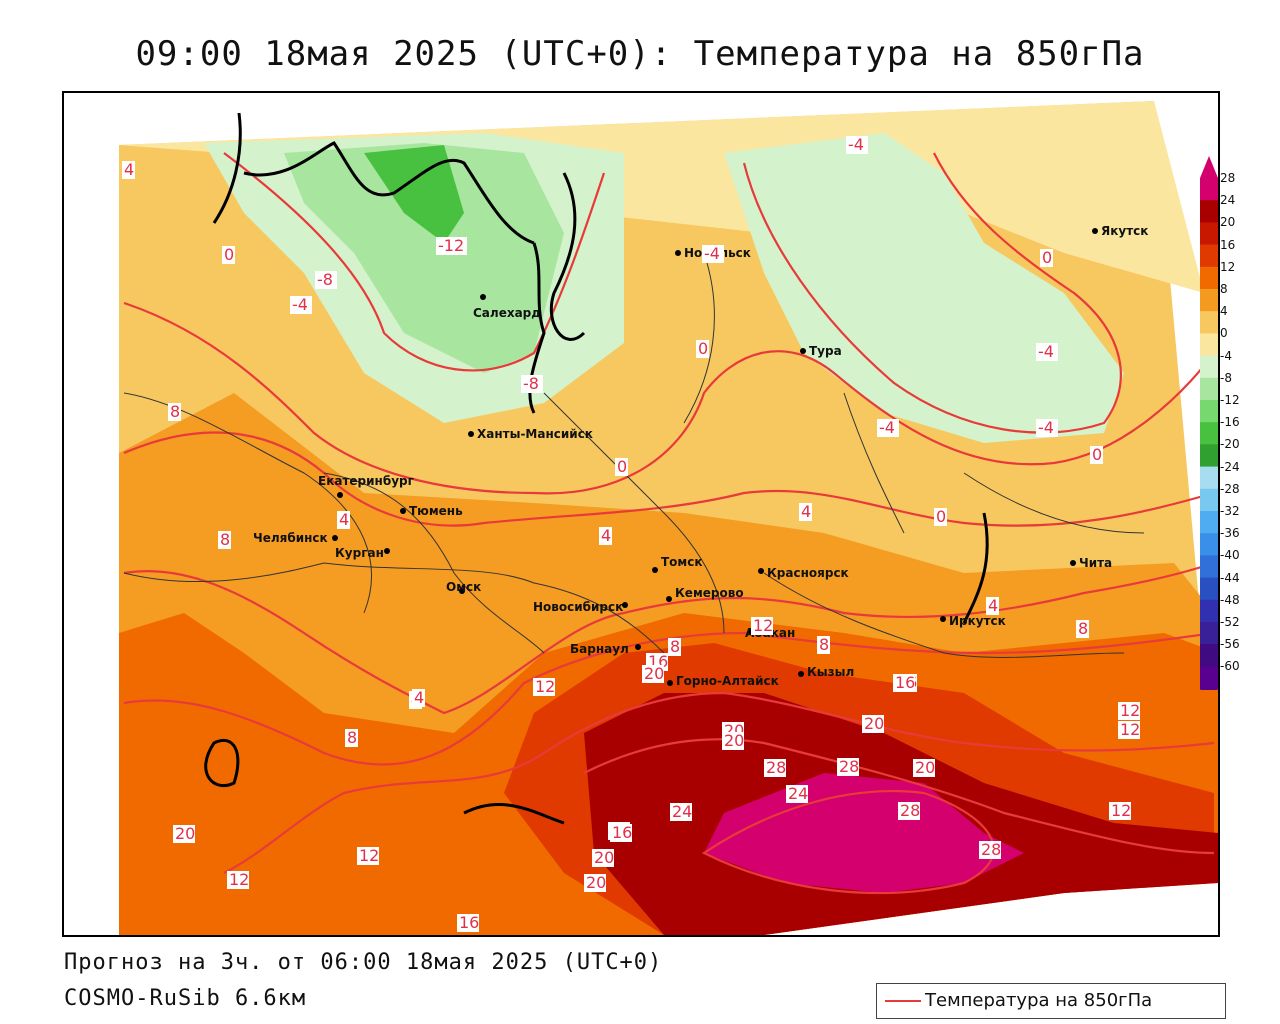 The height and width of the screenshot is (1024, 1280). What do you see at coordinates (1095, 563) in the screenshot?
I see `city-name: Чита` at bounding box center [1095, 563].